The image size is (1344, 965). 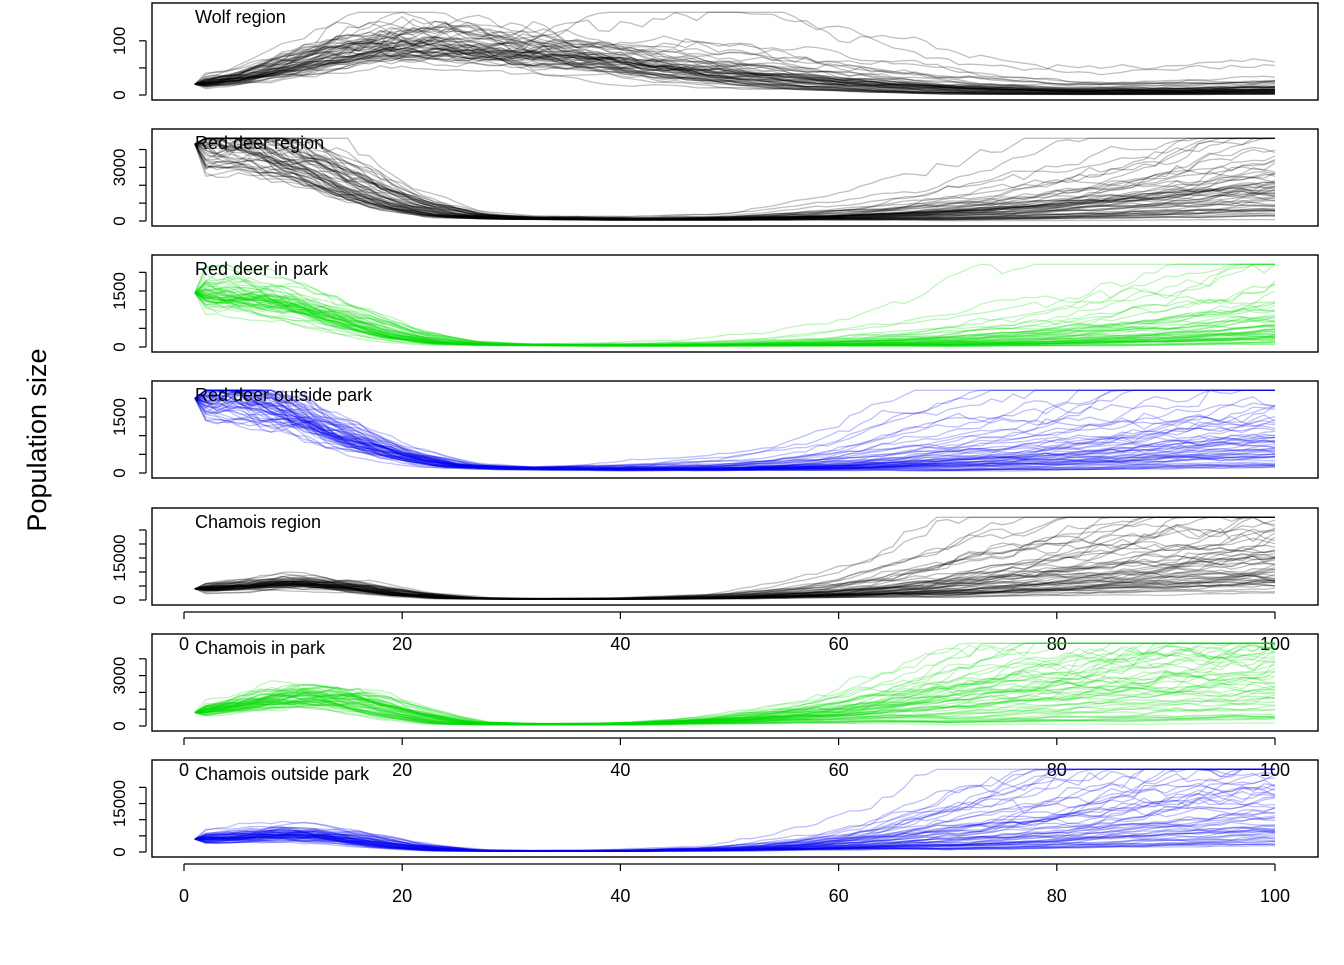 I want to click on x-tick-label: 40, so click(x=620, y=770).